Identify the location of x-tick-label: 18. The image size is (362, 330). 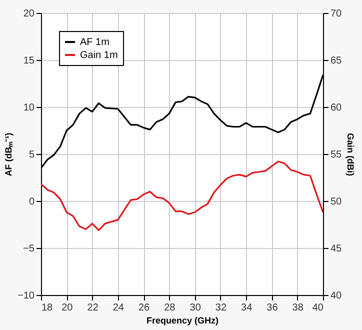
(48, 308).